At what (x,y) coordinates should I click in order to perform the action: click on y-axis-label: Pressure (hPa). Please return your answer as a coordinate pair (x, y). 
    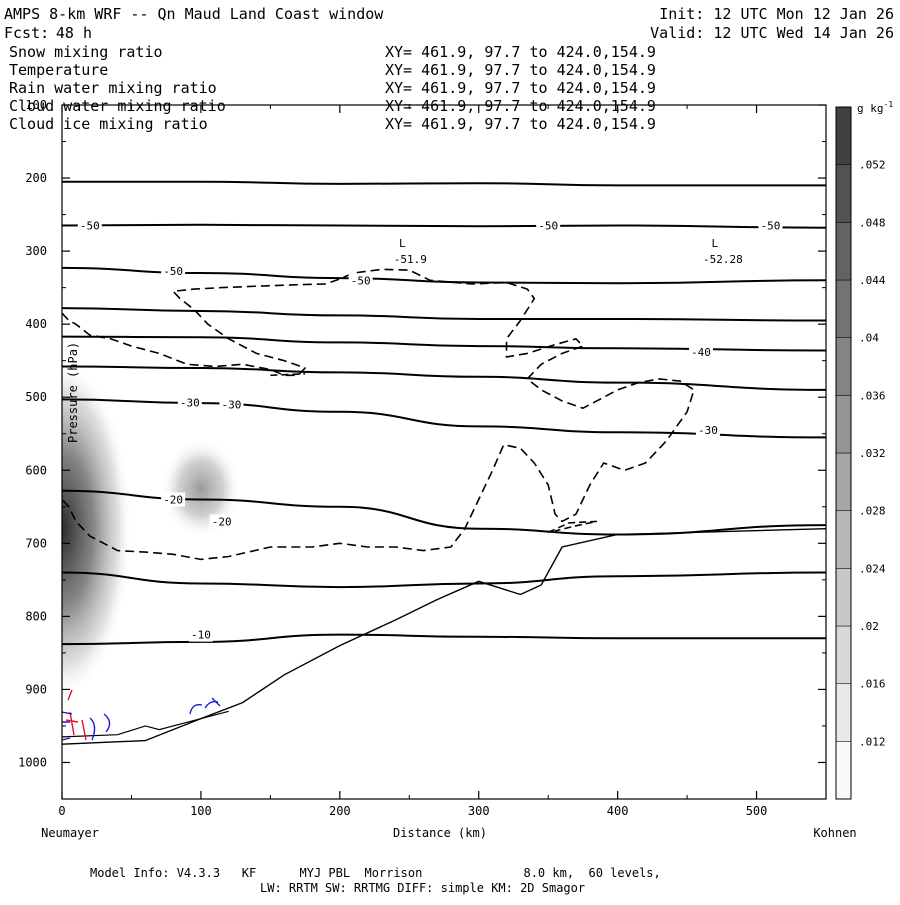
    Looking at the image, I should click on (73, 392).